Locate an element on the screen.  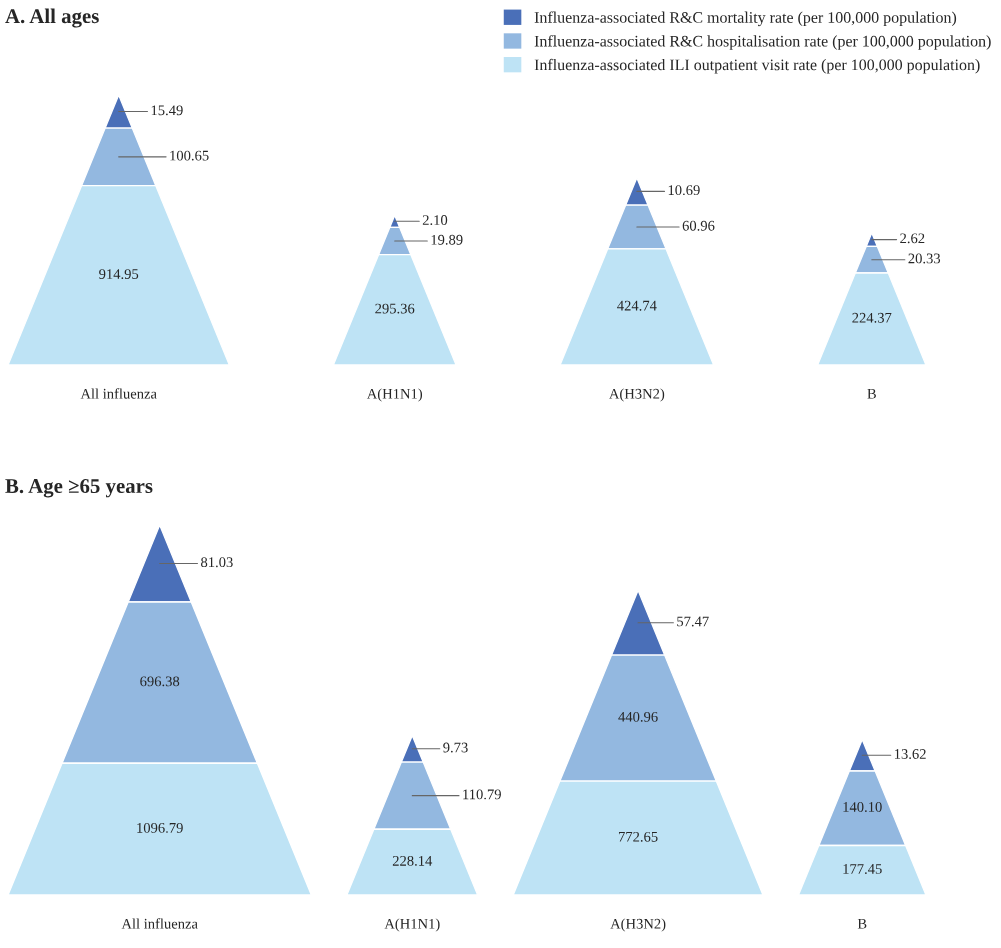
data-label: 15.49 is located at coordinates (167, 110).